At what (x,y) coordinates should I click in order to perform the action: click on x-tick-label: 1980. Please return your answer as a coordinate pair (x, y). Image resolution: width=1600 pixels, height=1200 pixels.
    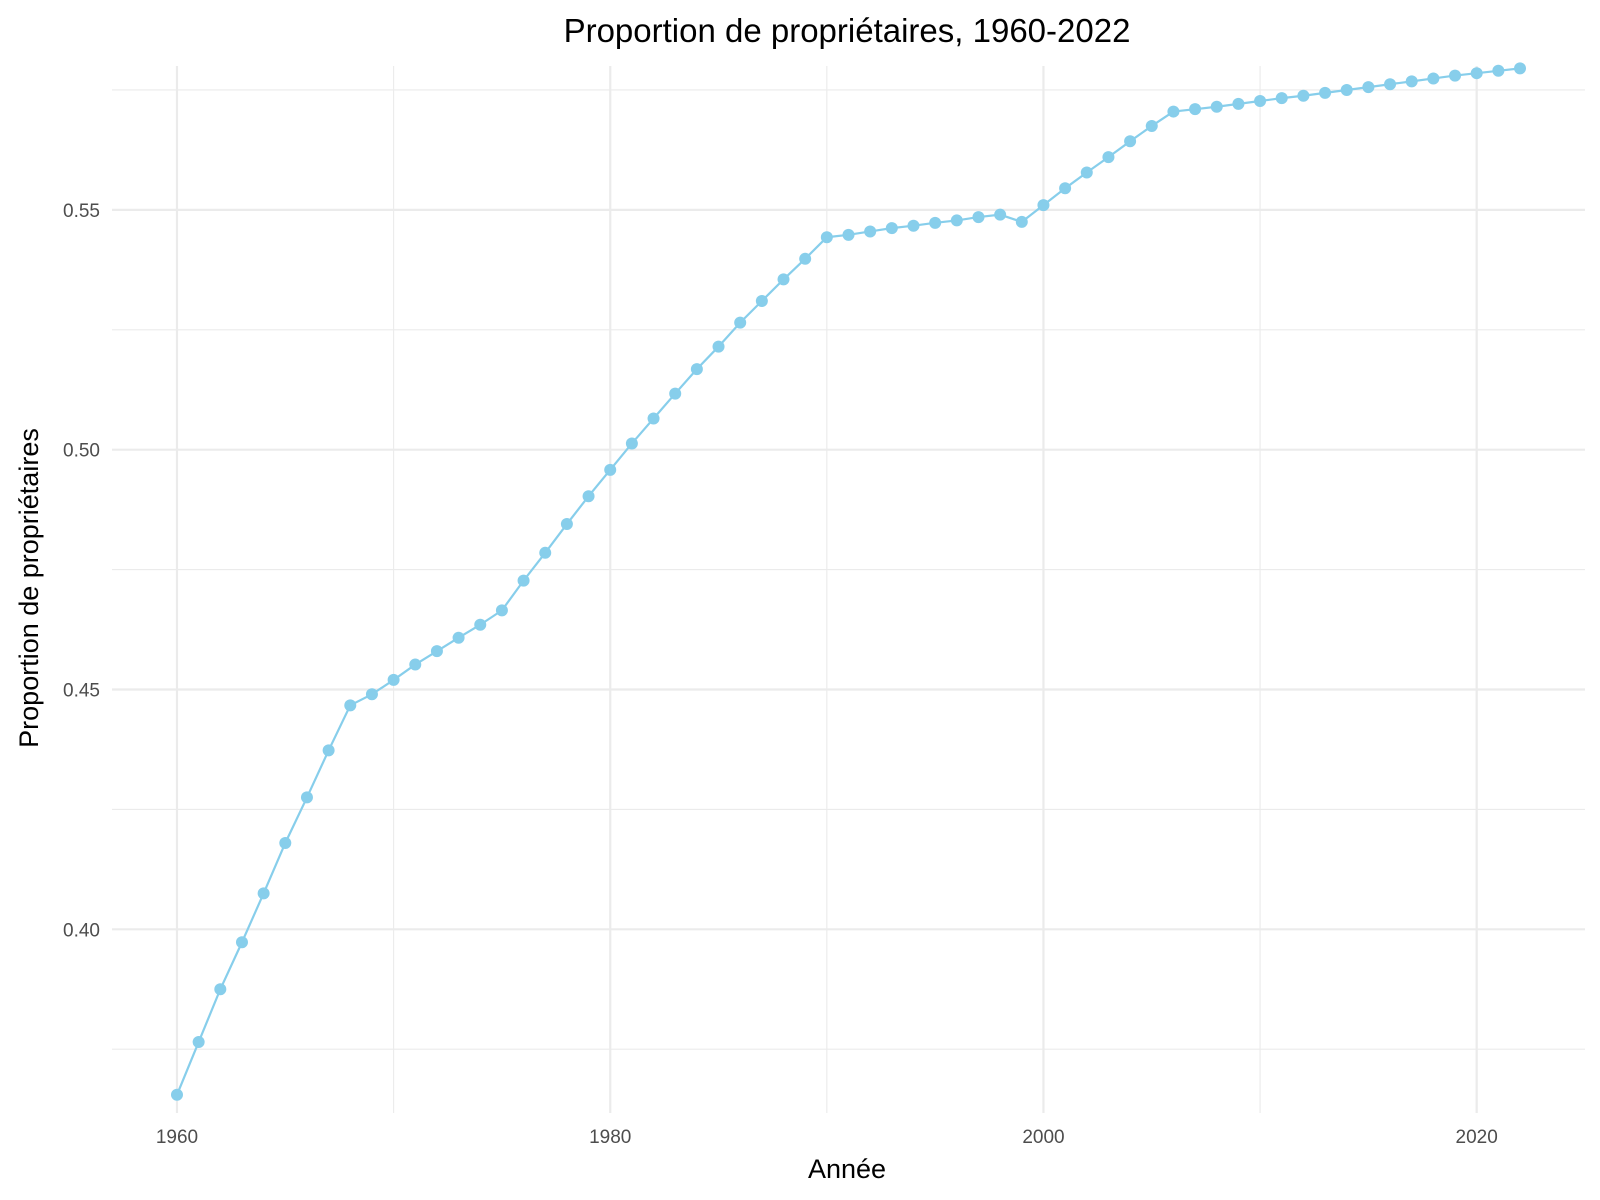
    Looking at the image, I should click on (610, 1137).